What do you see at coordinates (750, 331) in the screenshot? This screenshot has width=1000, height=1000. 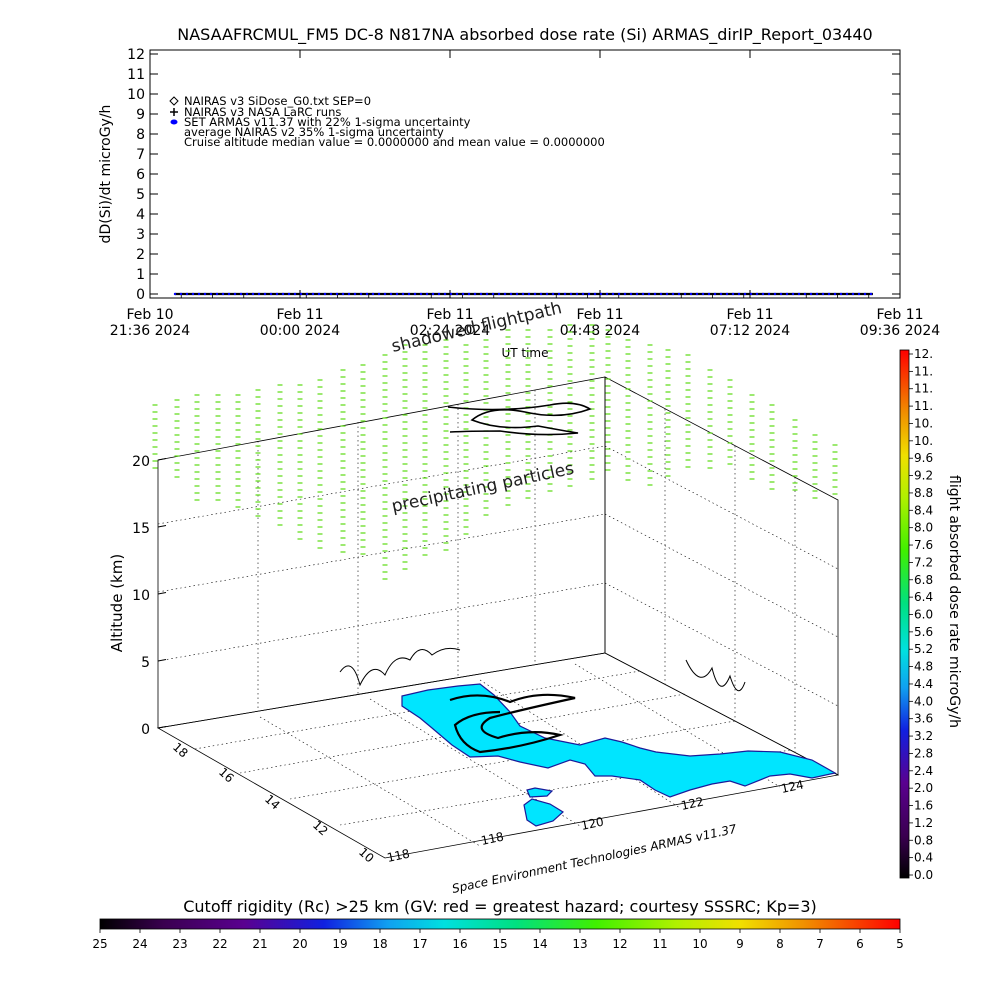 I see `x-tick-time: 07:12 2024` at bounding box center [750, 331].